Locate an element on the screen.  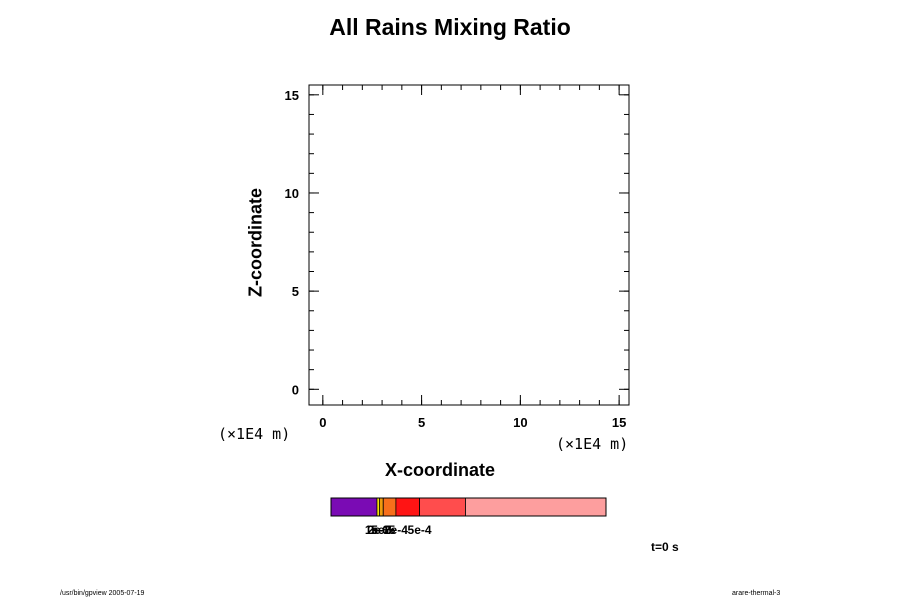
chart-title: All Rains Mixing Ratio is located at coordinates (450, 27).